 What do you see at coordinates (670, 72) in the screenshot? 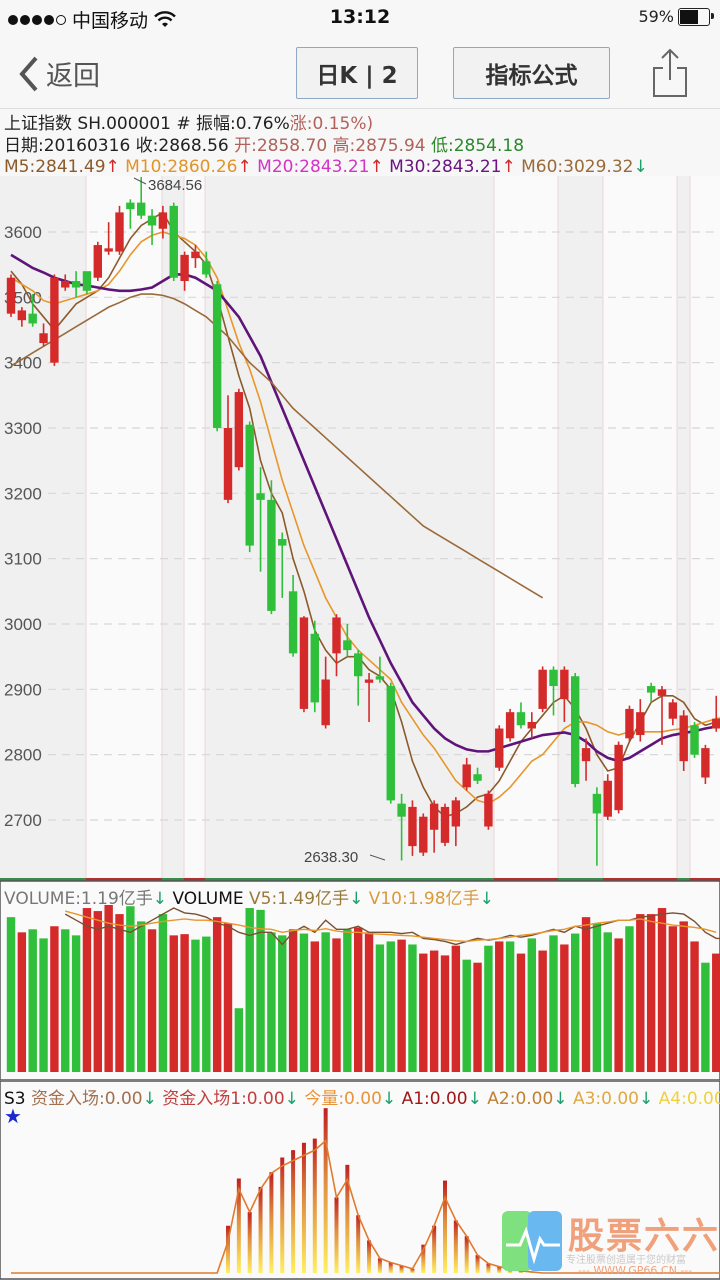
I see `share-icon` at bounding box center [670, 72].